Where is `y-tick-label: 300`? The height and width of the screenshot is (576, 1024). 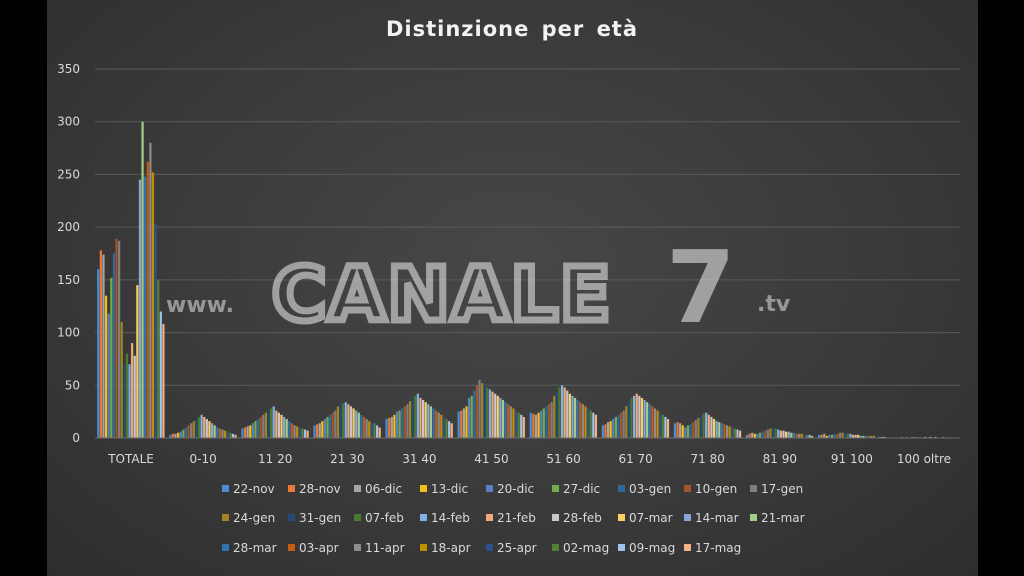 y-tick-label: 300 is located at coordinates (68, 122).